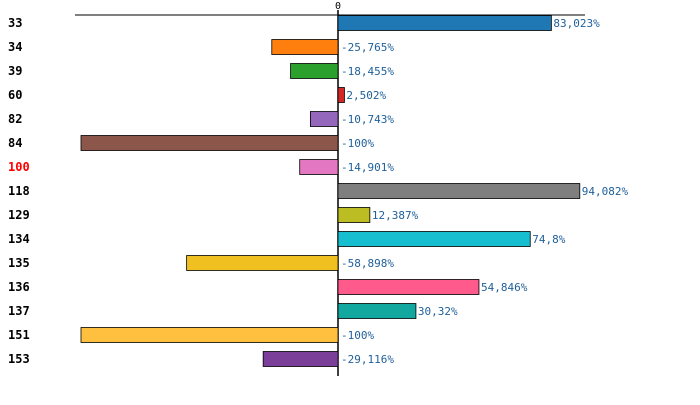 The image size is (700, 405). I want to click on category-label-137: 137, so click(19, 311).